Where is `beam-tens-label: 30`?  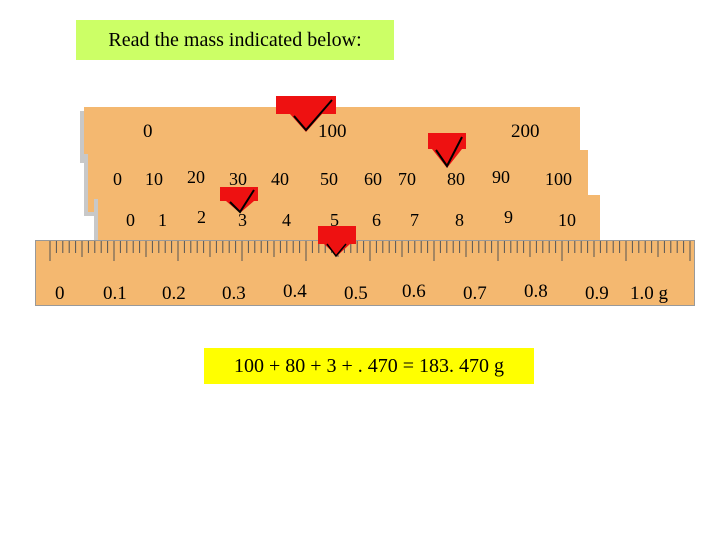 beam-tens-label: 30 is located at coordinates (238, 179).